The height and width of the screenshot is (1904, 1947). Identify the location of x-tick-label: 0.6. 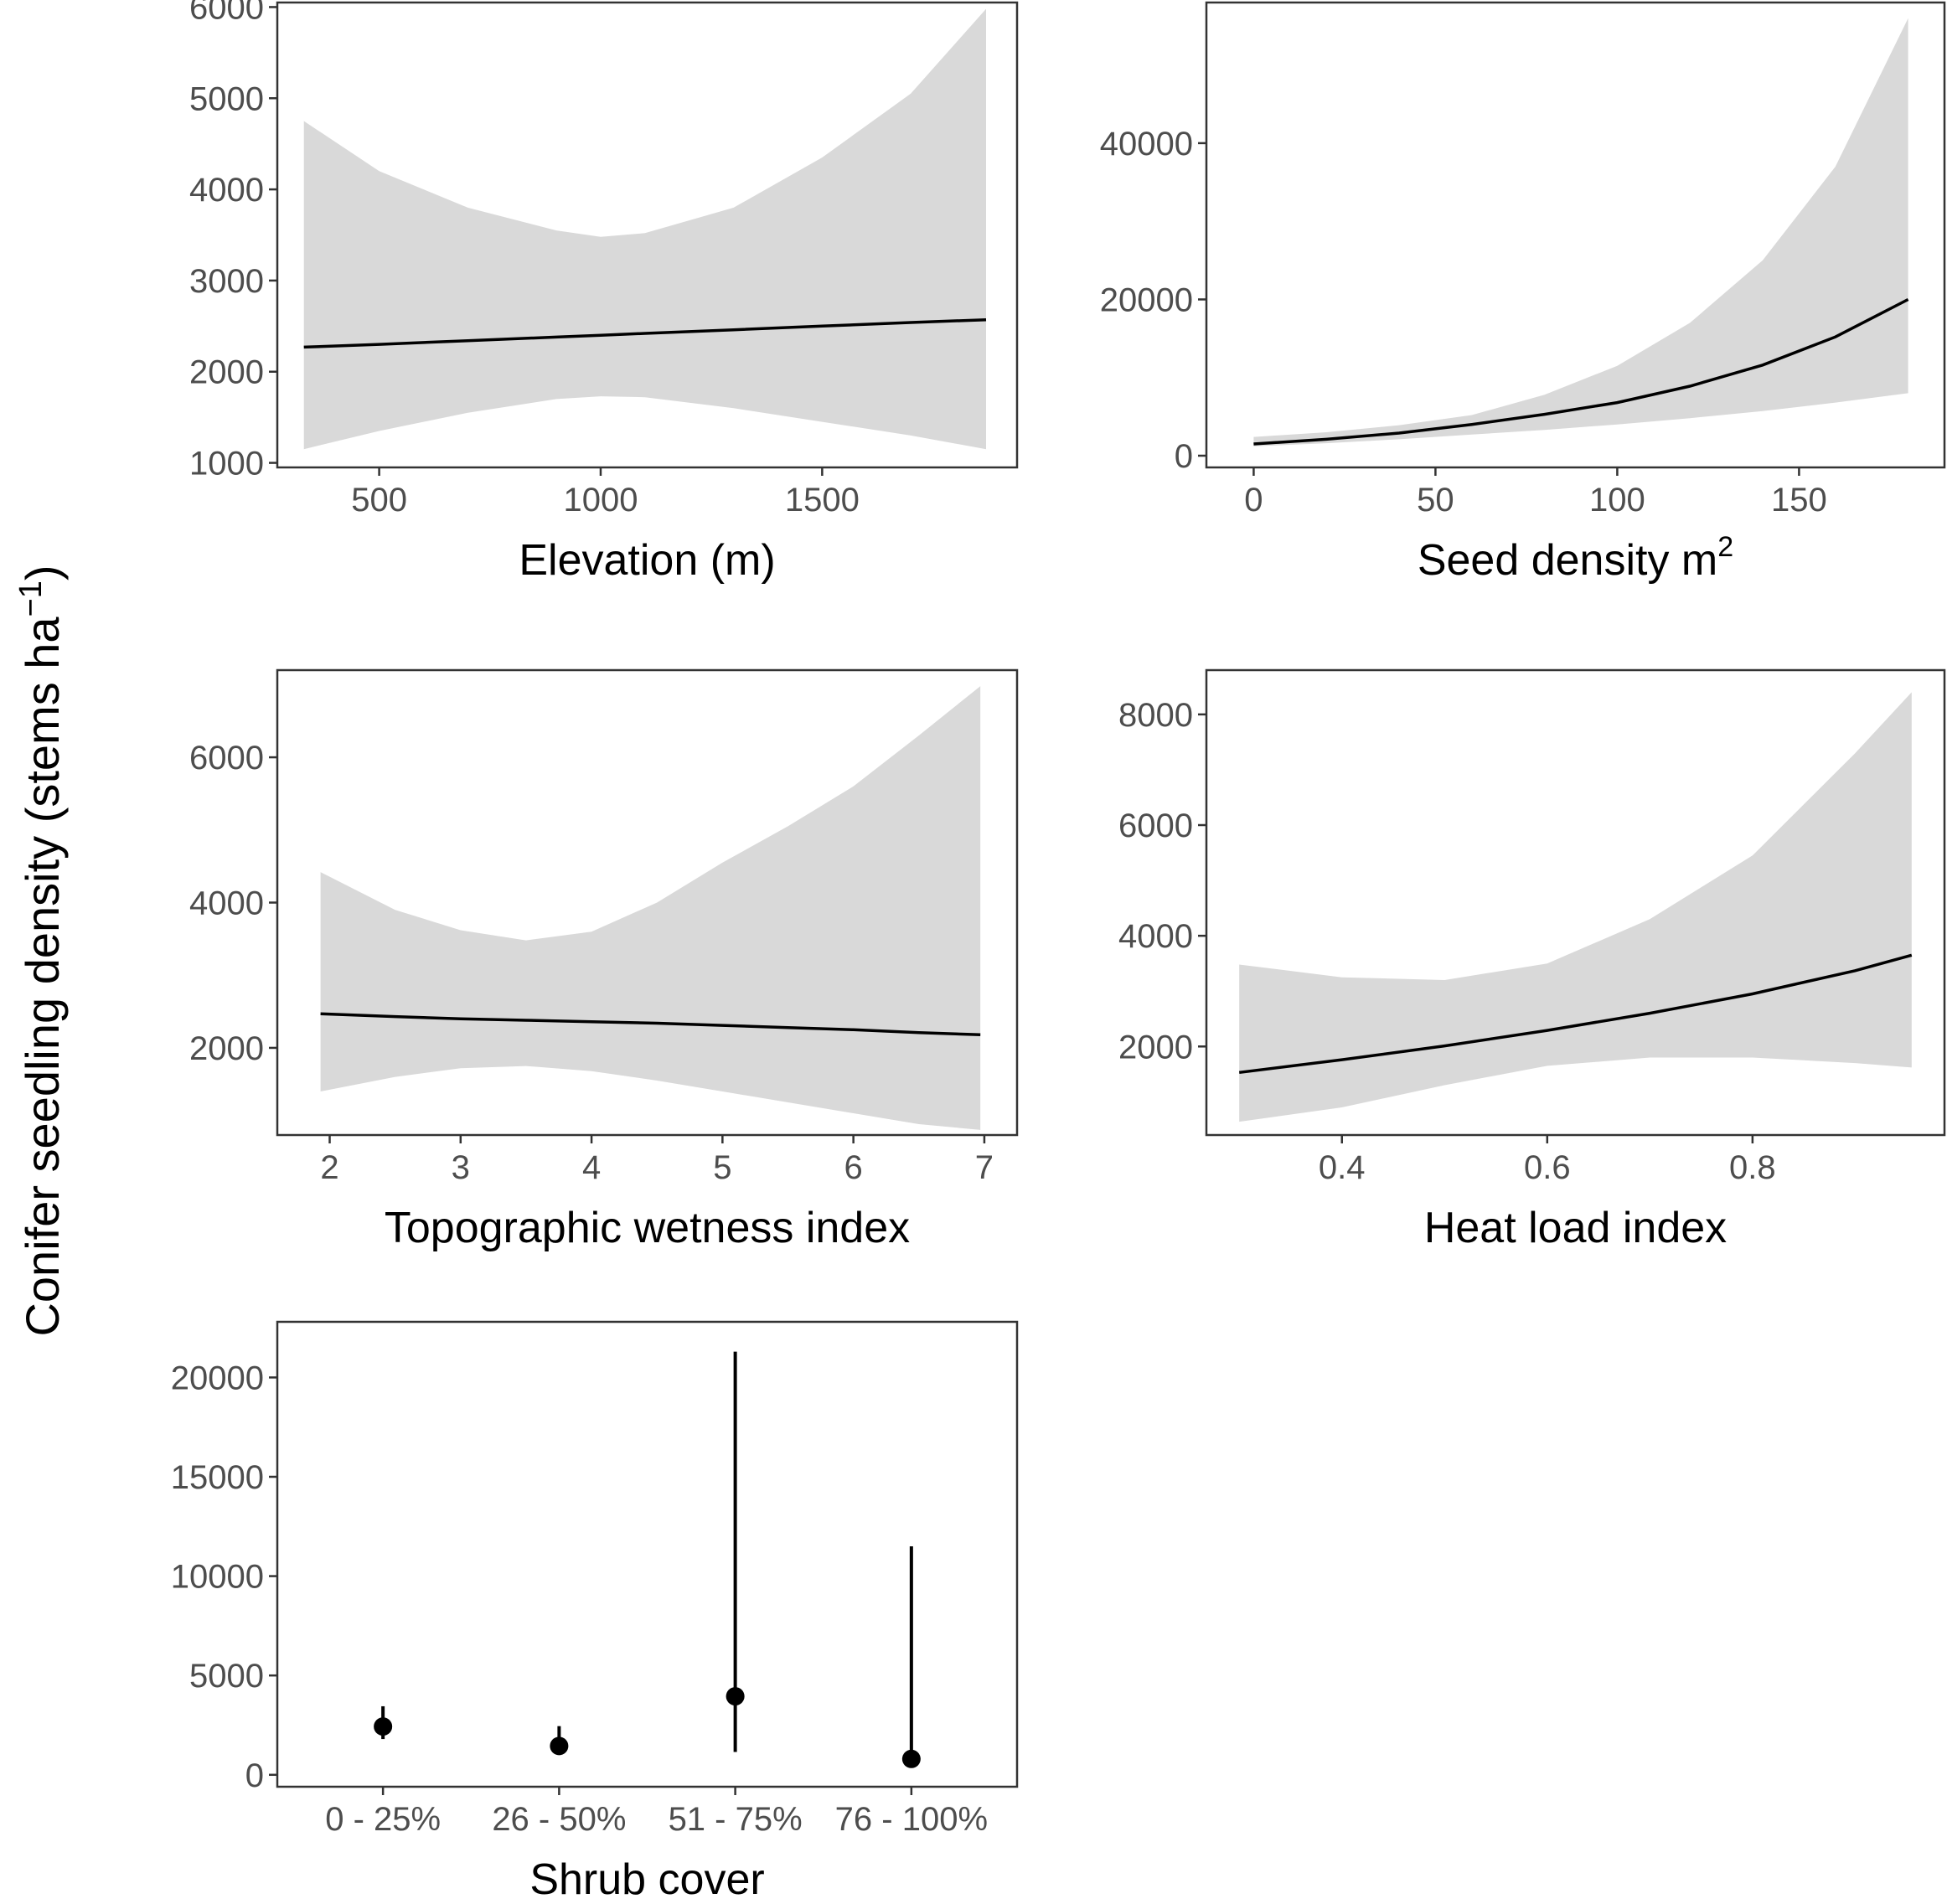
(1548, 1167).